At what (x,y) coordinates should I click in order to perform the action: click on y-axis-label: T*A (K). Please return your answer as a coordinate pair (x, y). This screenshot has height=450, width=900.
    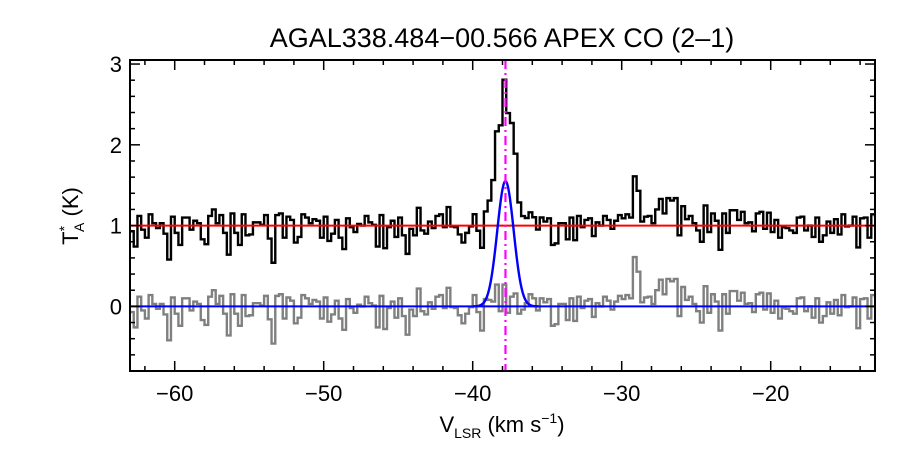
    Looking at the image, I should click on (71, 216).